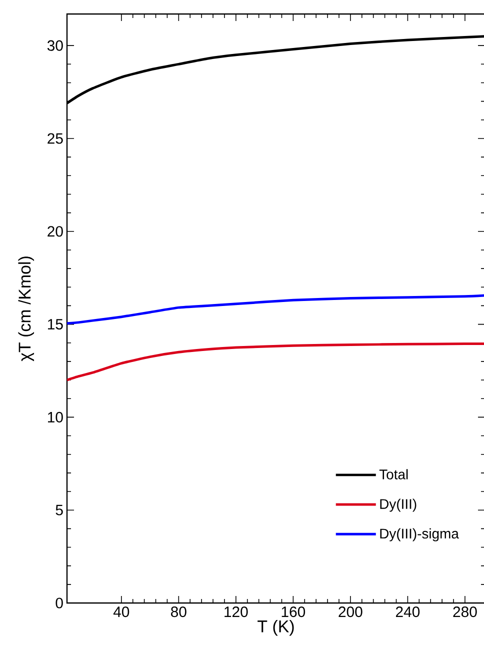  I want to click on y-tick-label: 30, so click(55, 45).